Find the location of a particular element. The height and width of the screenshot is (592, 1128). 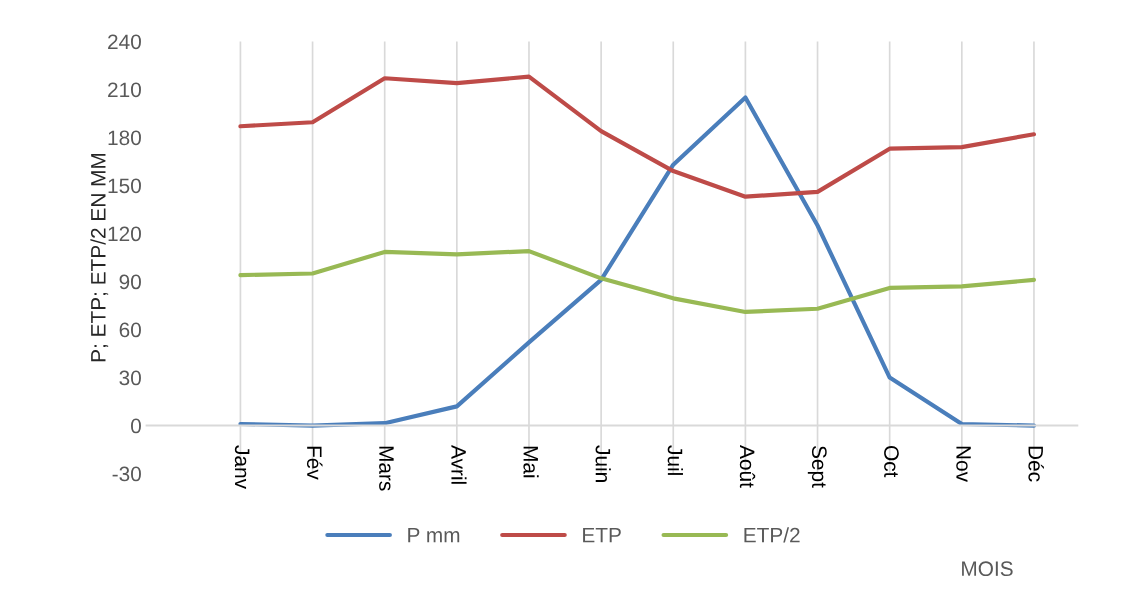

y-tick-label: 150 is located at coordinates (124, 186).